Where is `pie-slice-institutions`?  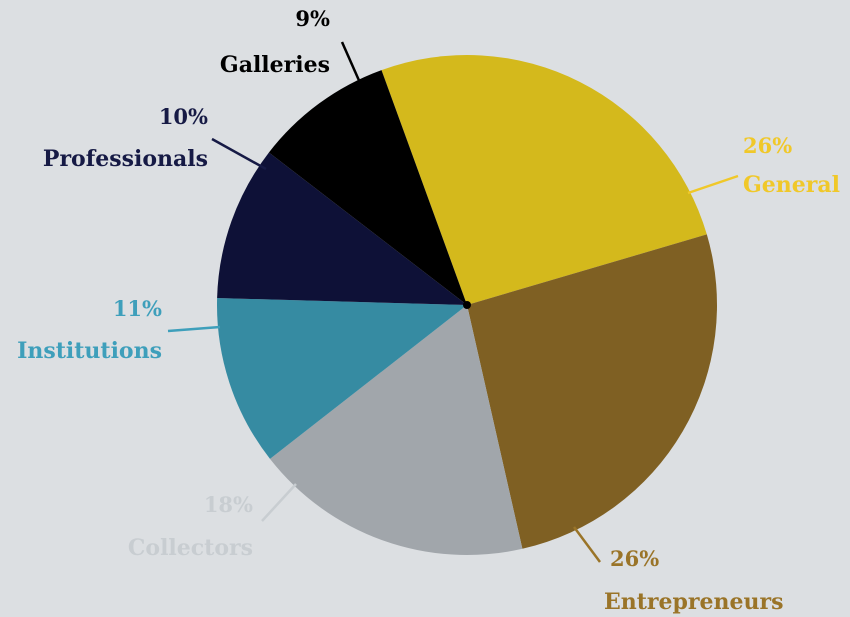
pie-slice-institutions is located at coordinates (342, 378).